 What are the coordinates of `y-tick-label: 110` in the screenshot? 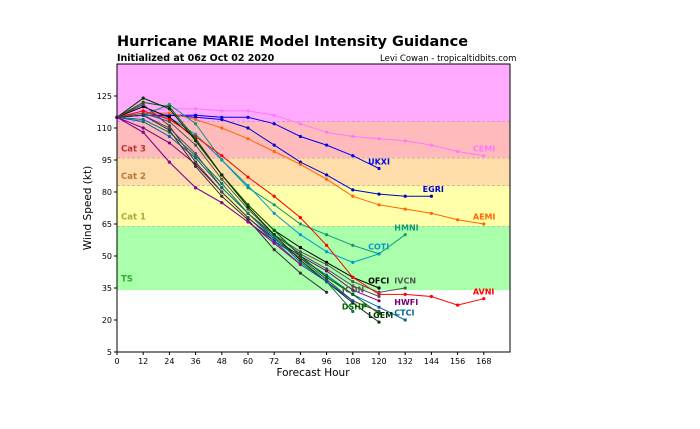 It's located at (104, 128).